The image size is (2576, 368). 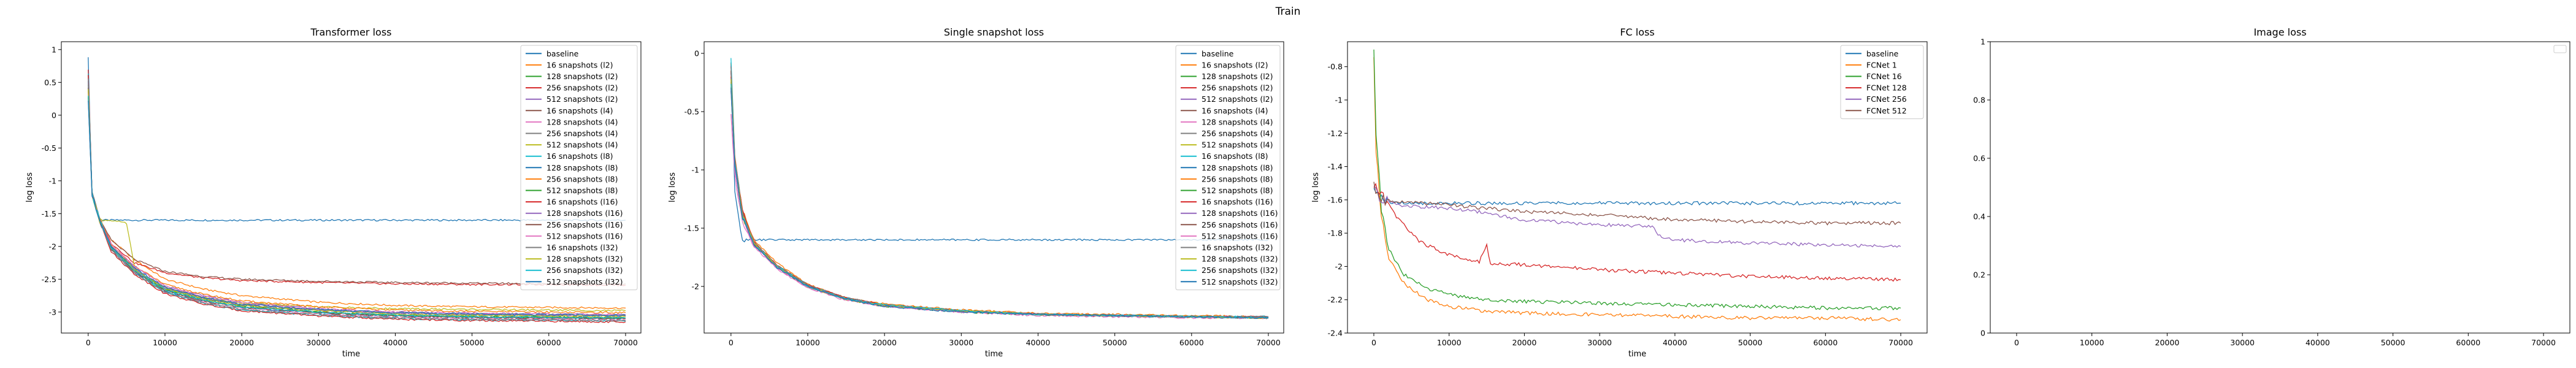 I want to click on subplot-title: FC loss, so click(x=1637, y=32).